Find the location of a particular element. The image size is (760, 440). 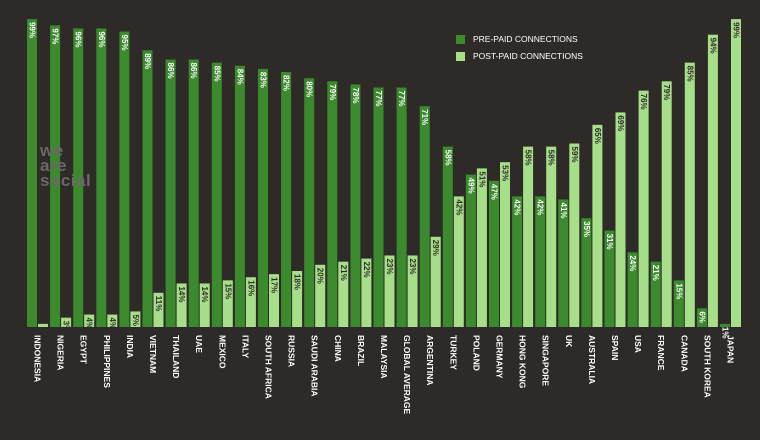

category-label: MEXICO is located at coordinates (222, 352).